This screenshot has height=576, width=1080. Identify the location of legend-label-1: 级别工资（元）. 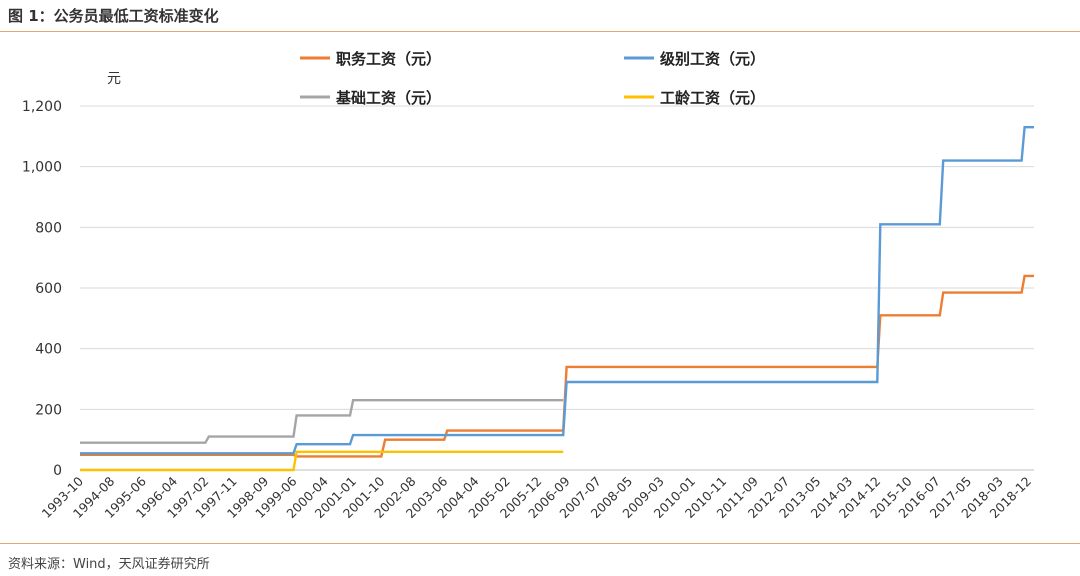
(712, 59).